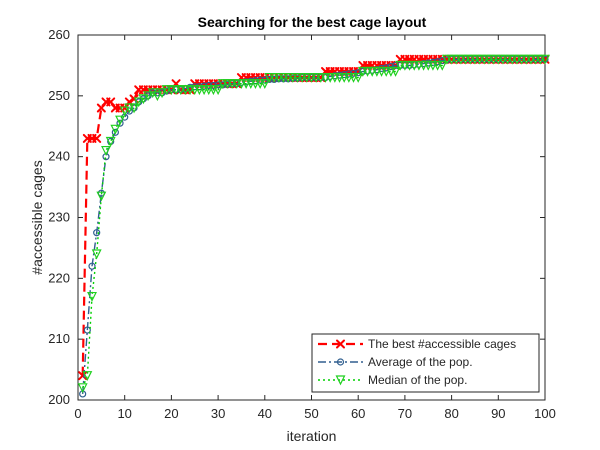 This screenshot has width=600, height=450. I want to click on x-tick-label: 40, so click(265, 413).